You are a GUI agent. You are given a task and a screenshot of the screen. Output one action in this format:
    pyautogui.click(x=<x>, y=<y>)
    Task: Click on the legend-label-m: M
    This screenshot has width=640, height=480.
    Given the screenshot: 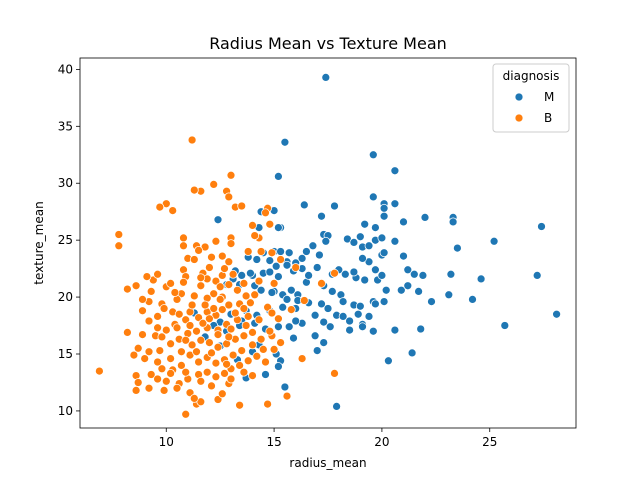 What is the action you would take?
    pyautogui.click(x=549, y=97)
    